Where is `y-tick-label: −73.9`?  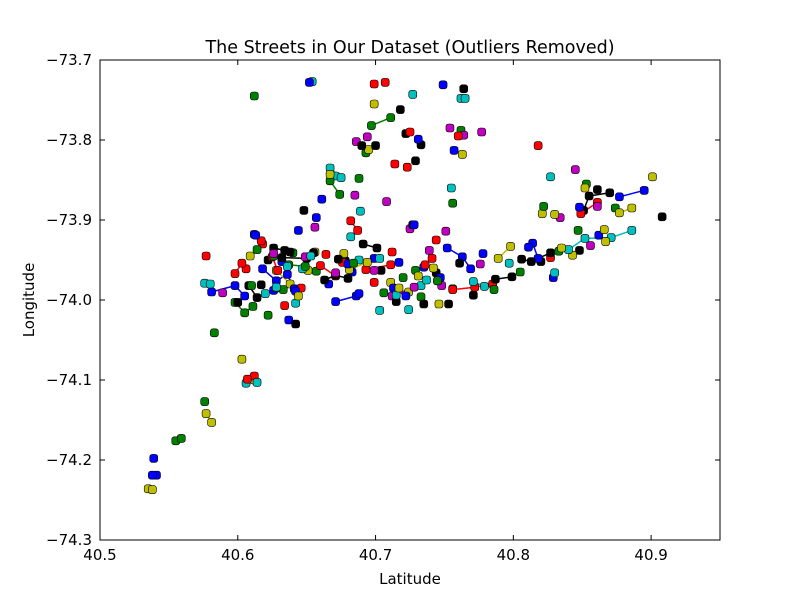 y-tick-label: −73.9 is located at coordinates (69, 220).